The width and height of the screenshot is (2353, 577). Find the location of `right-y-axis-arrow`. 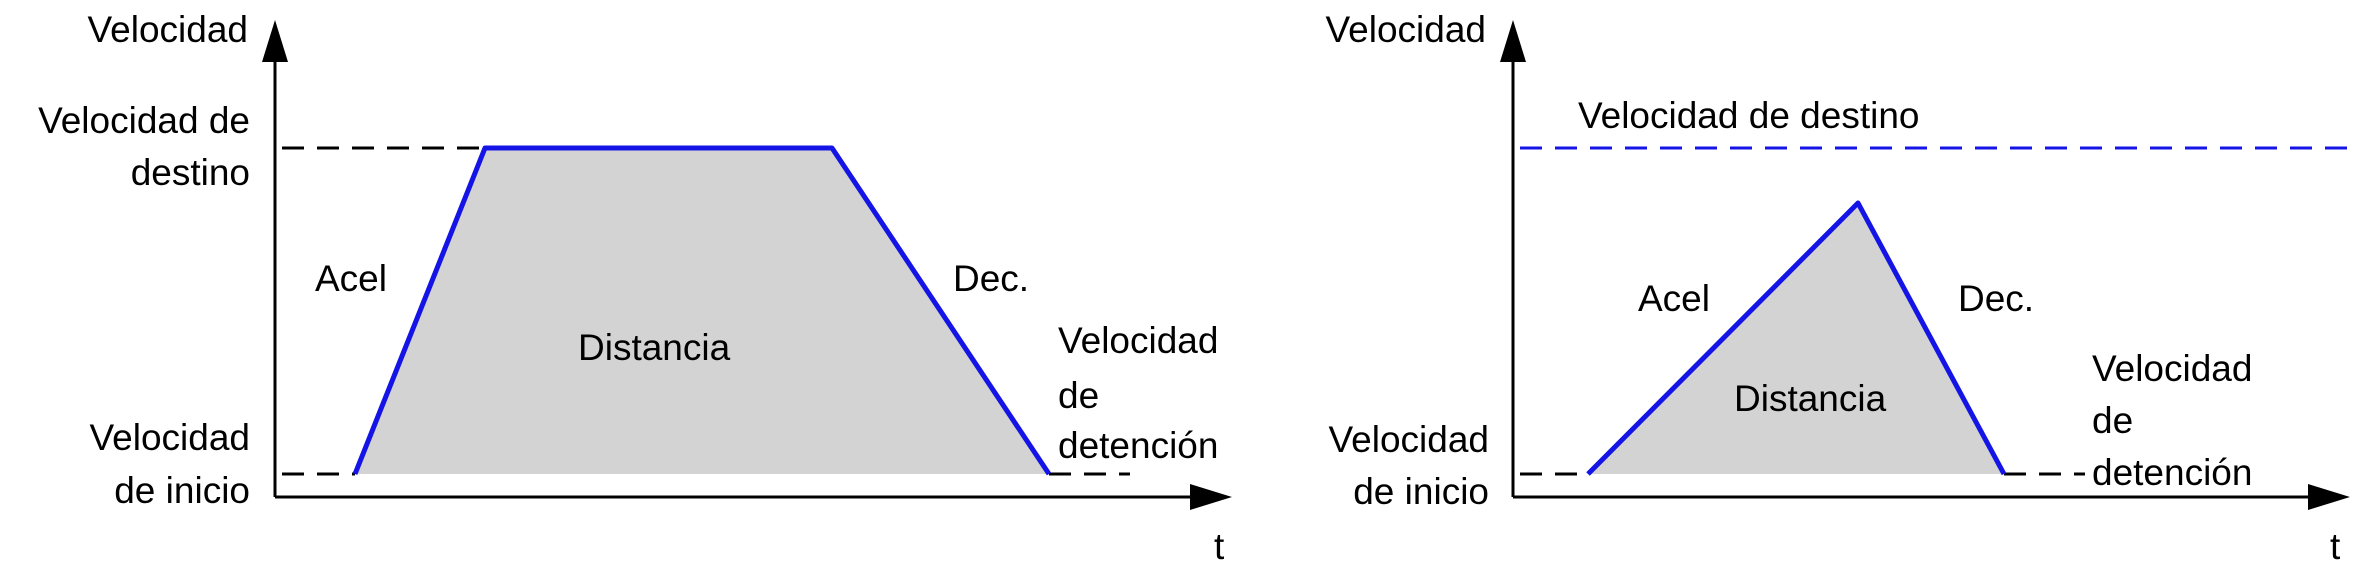

right-y-axis-arrow is located at coordinates (1513, 41).